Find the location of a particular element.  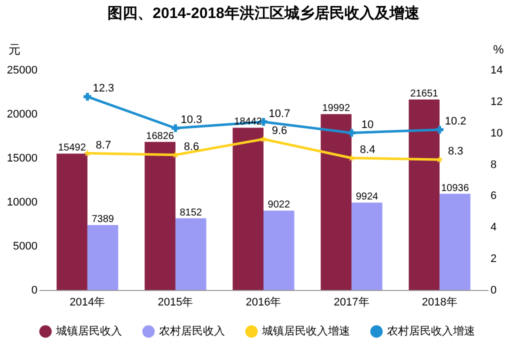

y2-tick-label: 12 is located at coordinates (496, 102).